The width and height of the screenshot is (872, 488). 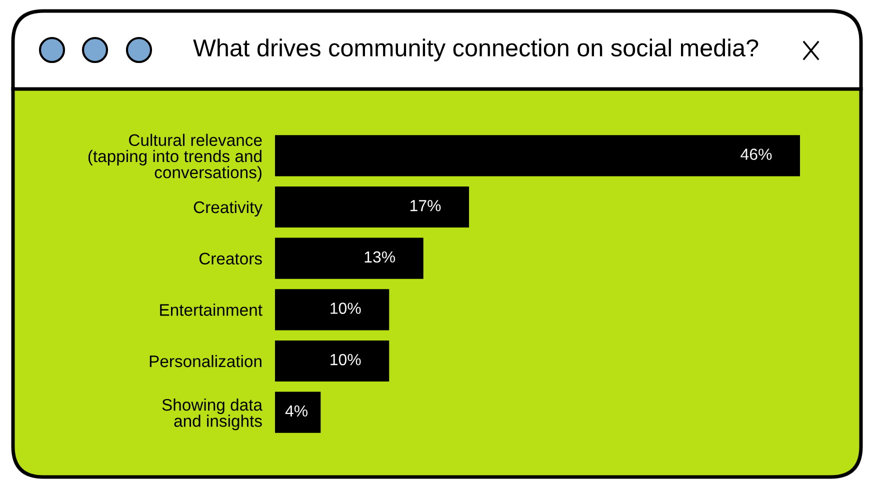 I want to click on data-label: 17%, so click(x=425, y=206).